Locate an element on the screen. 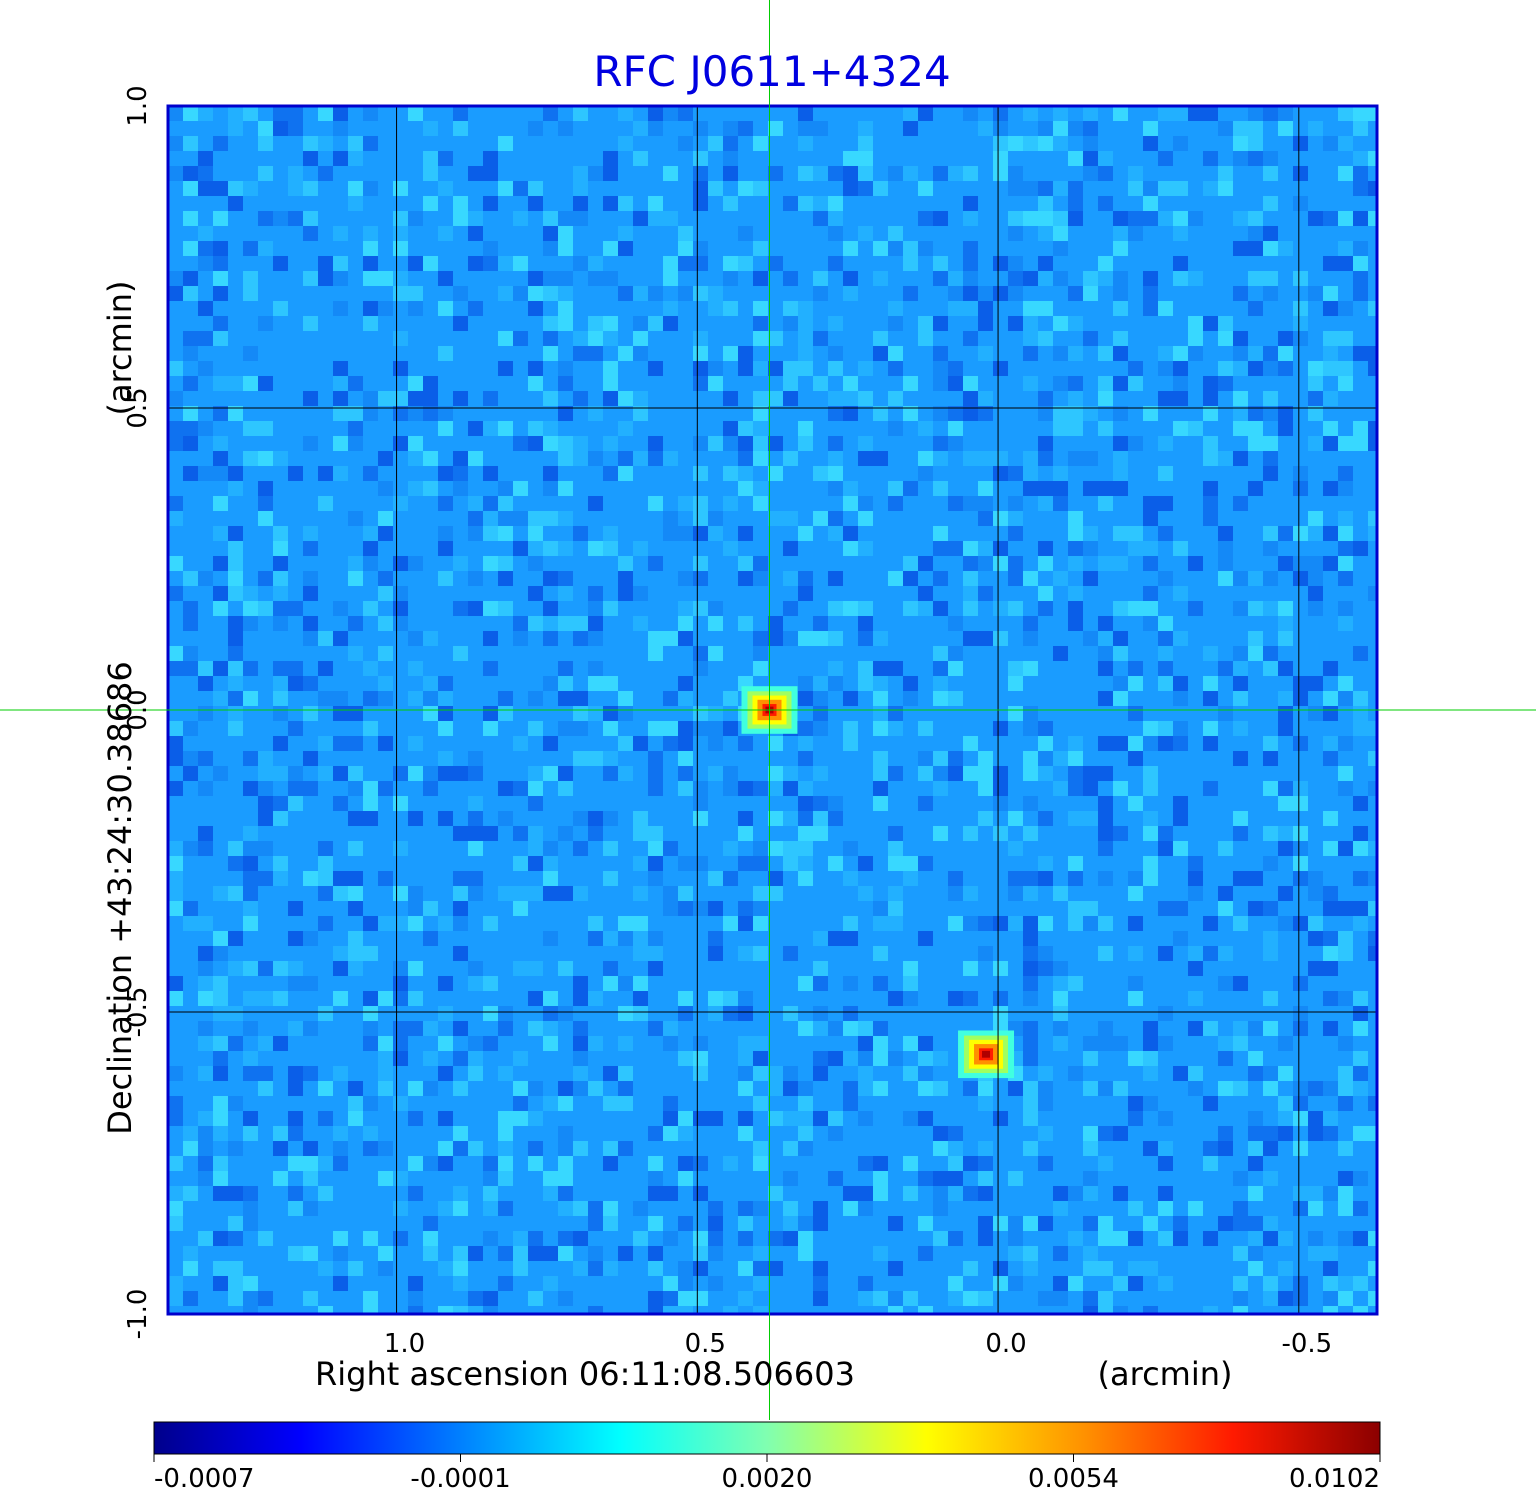 This screenshot has height=1511, width=1536. image-pixel-2050 is located at coordinates (1270, 938).